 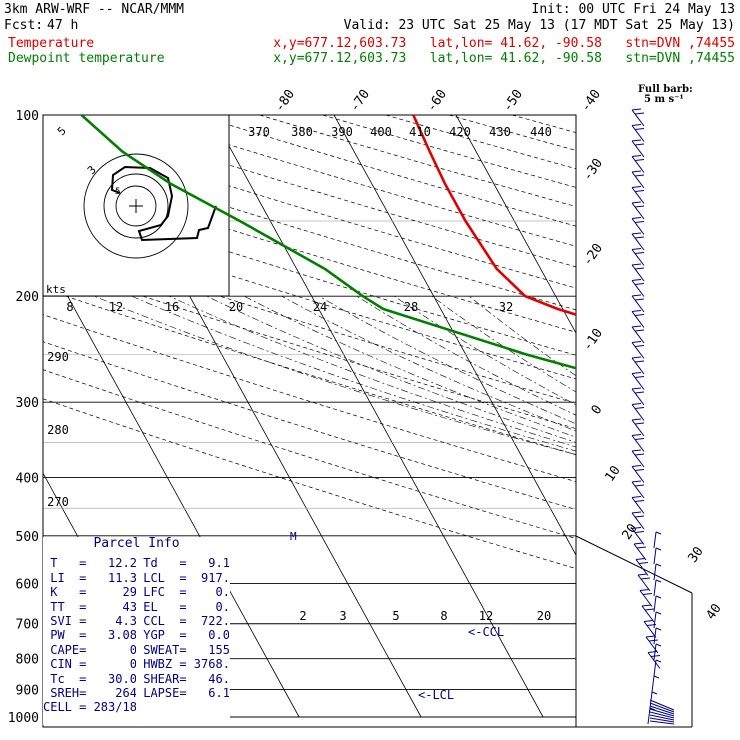 I want to click on theta-label: 400, so click(x=381, y=132).